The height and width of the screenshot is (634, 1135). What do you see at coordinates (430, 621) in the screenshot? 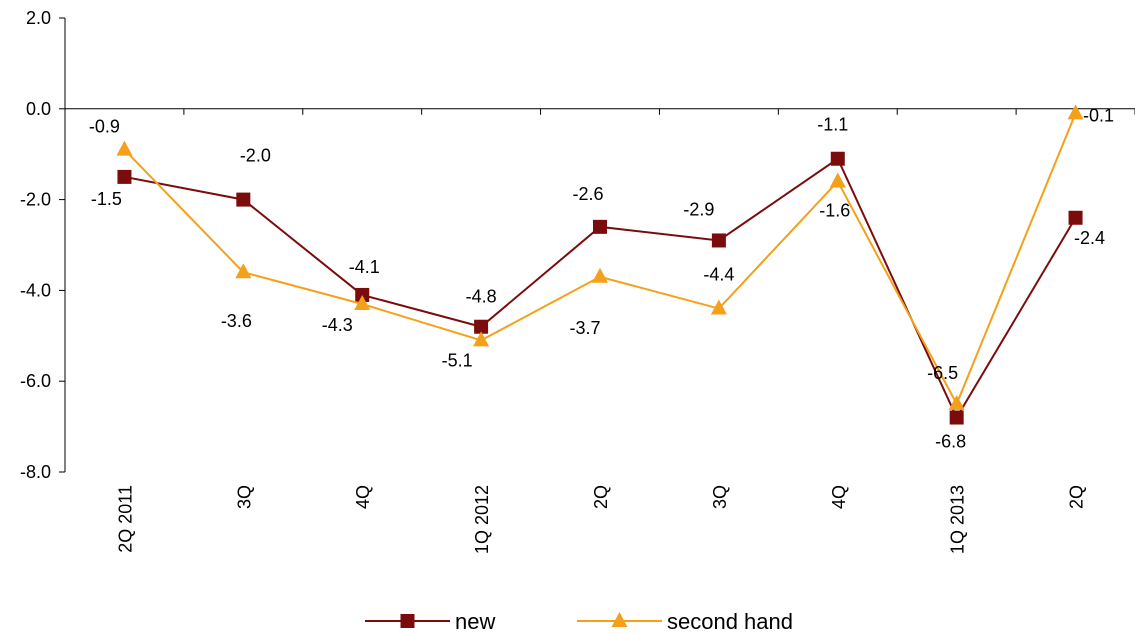
I see `legend-item-new: new` at bounding box center [430, 621].